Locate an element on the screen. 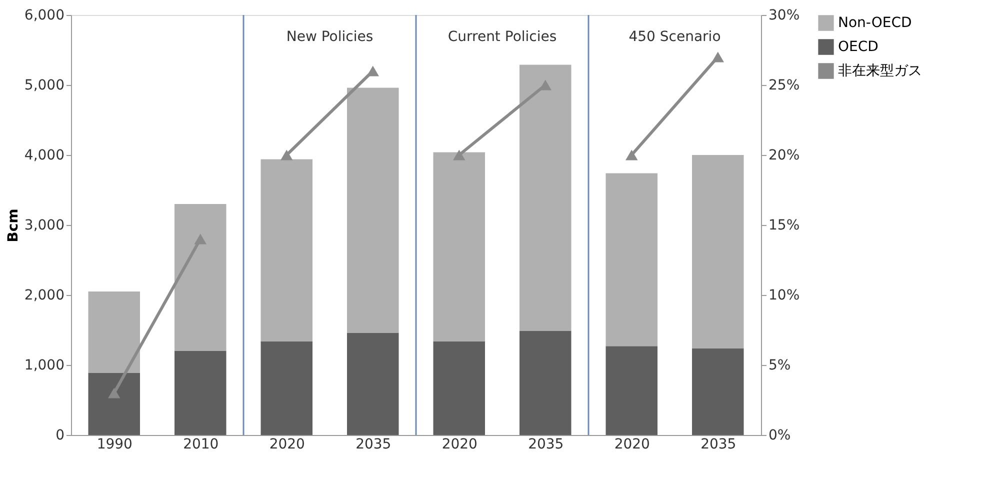  annotation: 450 Scenario is located at coordinates (674, 37).